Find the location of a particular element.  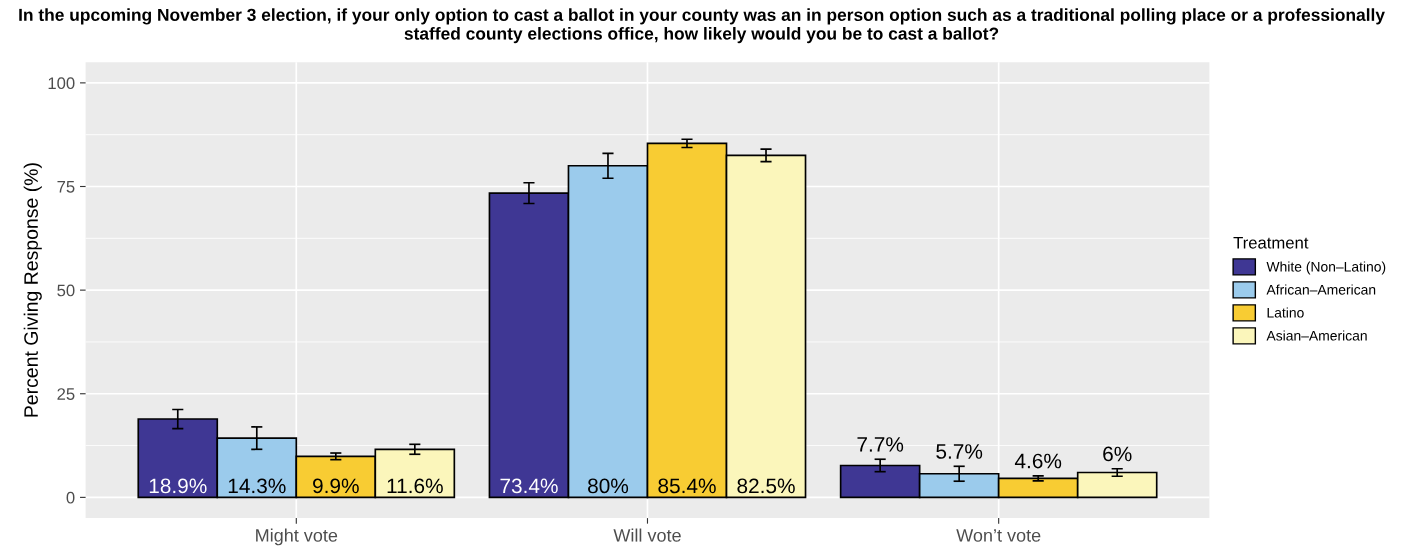

y-tick-label: 0 is located at coordinates (70, 497).